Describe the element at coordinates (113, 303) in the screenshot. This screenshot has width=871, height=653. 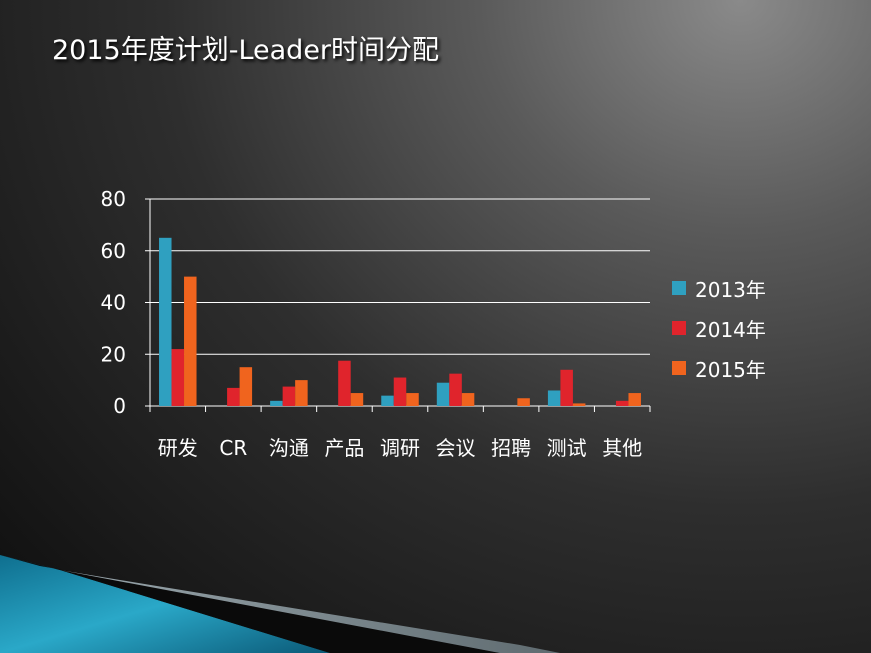
I see `y-tick-label: 40` at that location.